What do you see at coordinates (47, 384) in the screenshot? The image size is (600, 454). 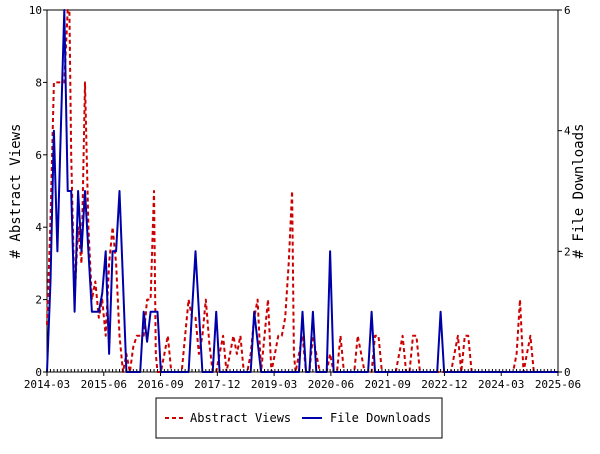 I see `x-tick-label: 2014-03` at bounding box center [47, 384].